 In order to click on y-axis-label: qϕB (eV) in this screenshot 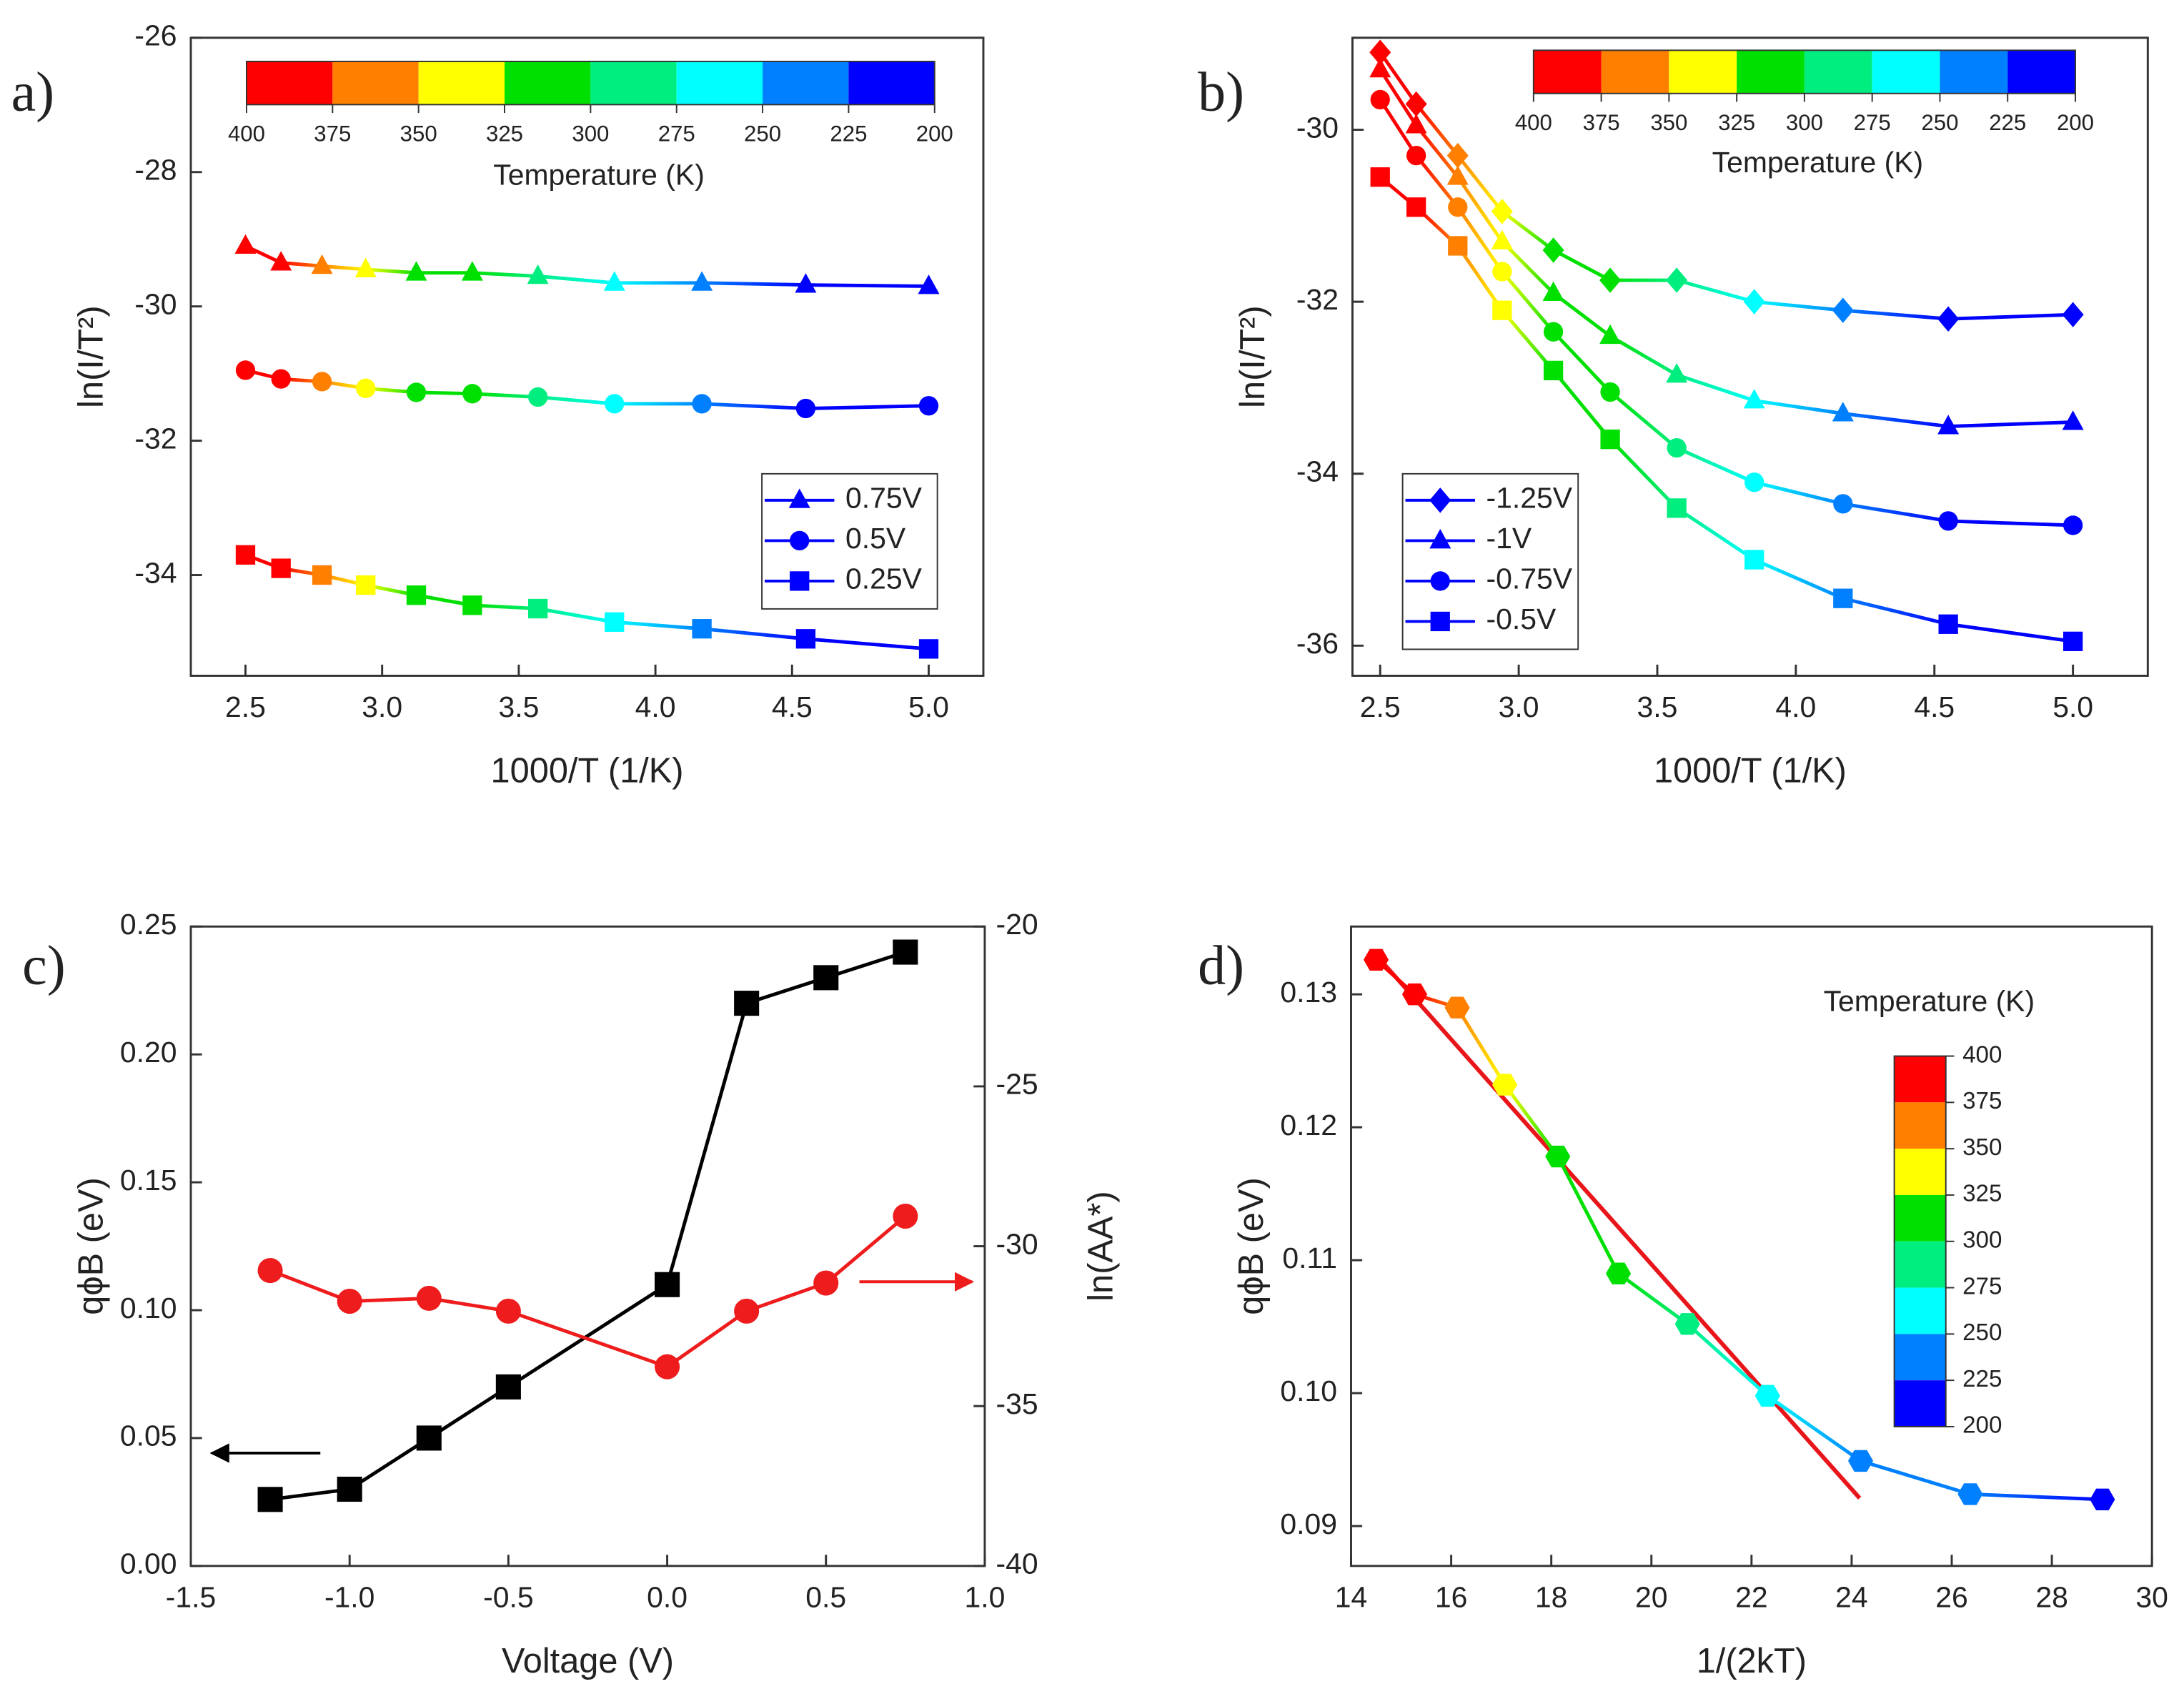, I will do `click(1251, 1245)`.